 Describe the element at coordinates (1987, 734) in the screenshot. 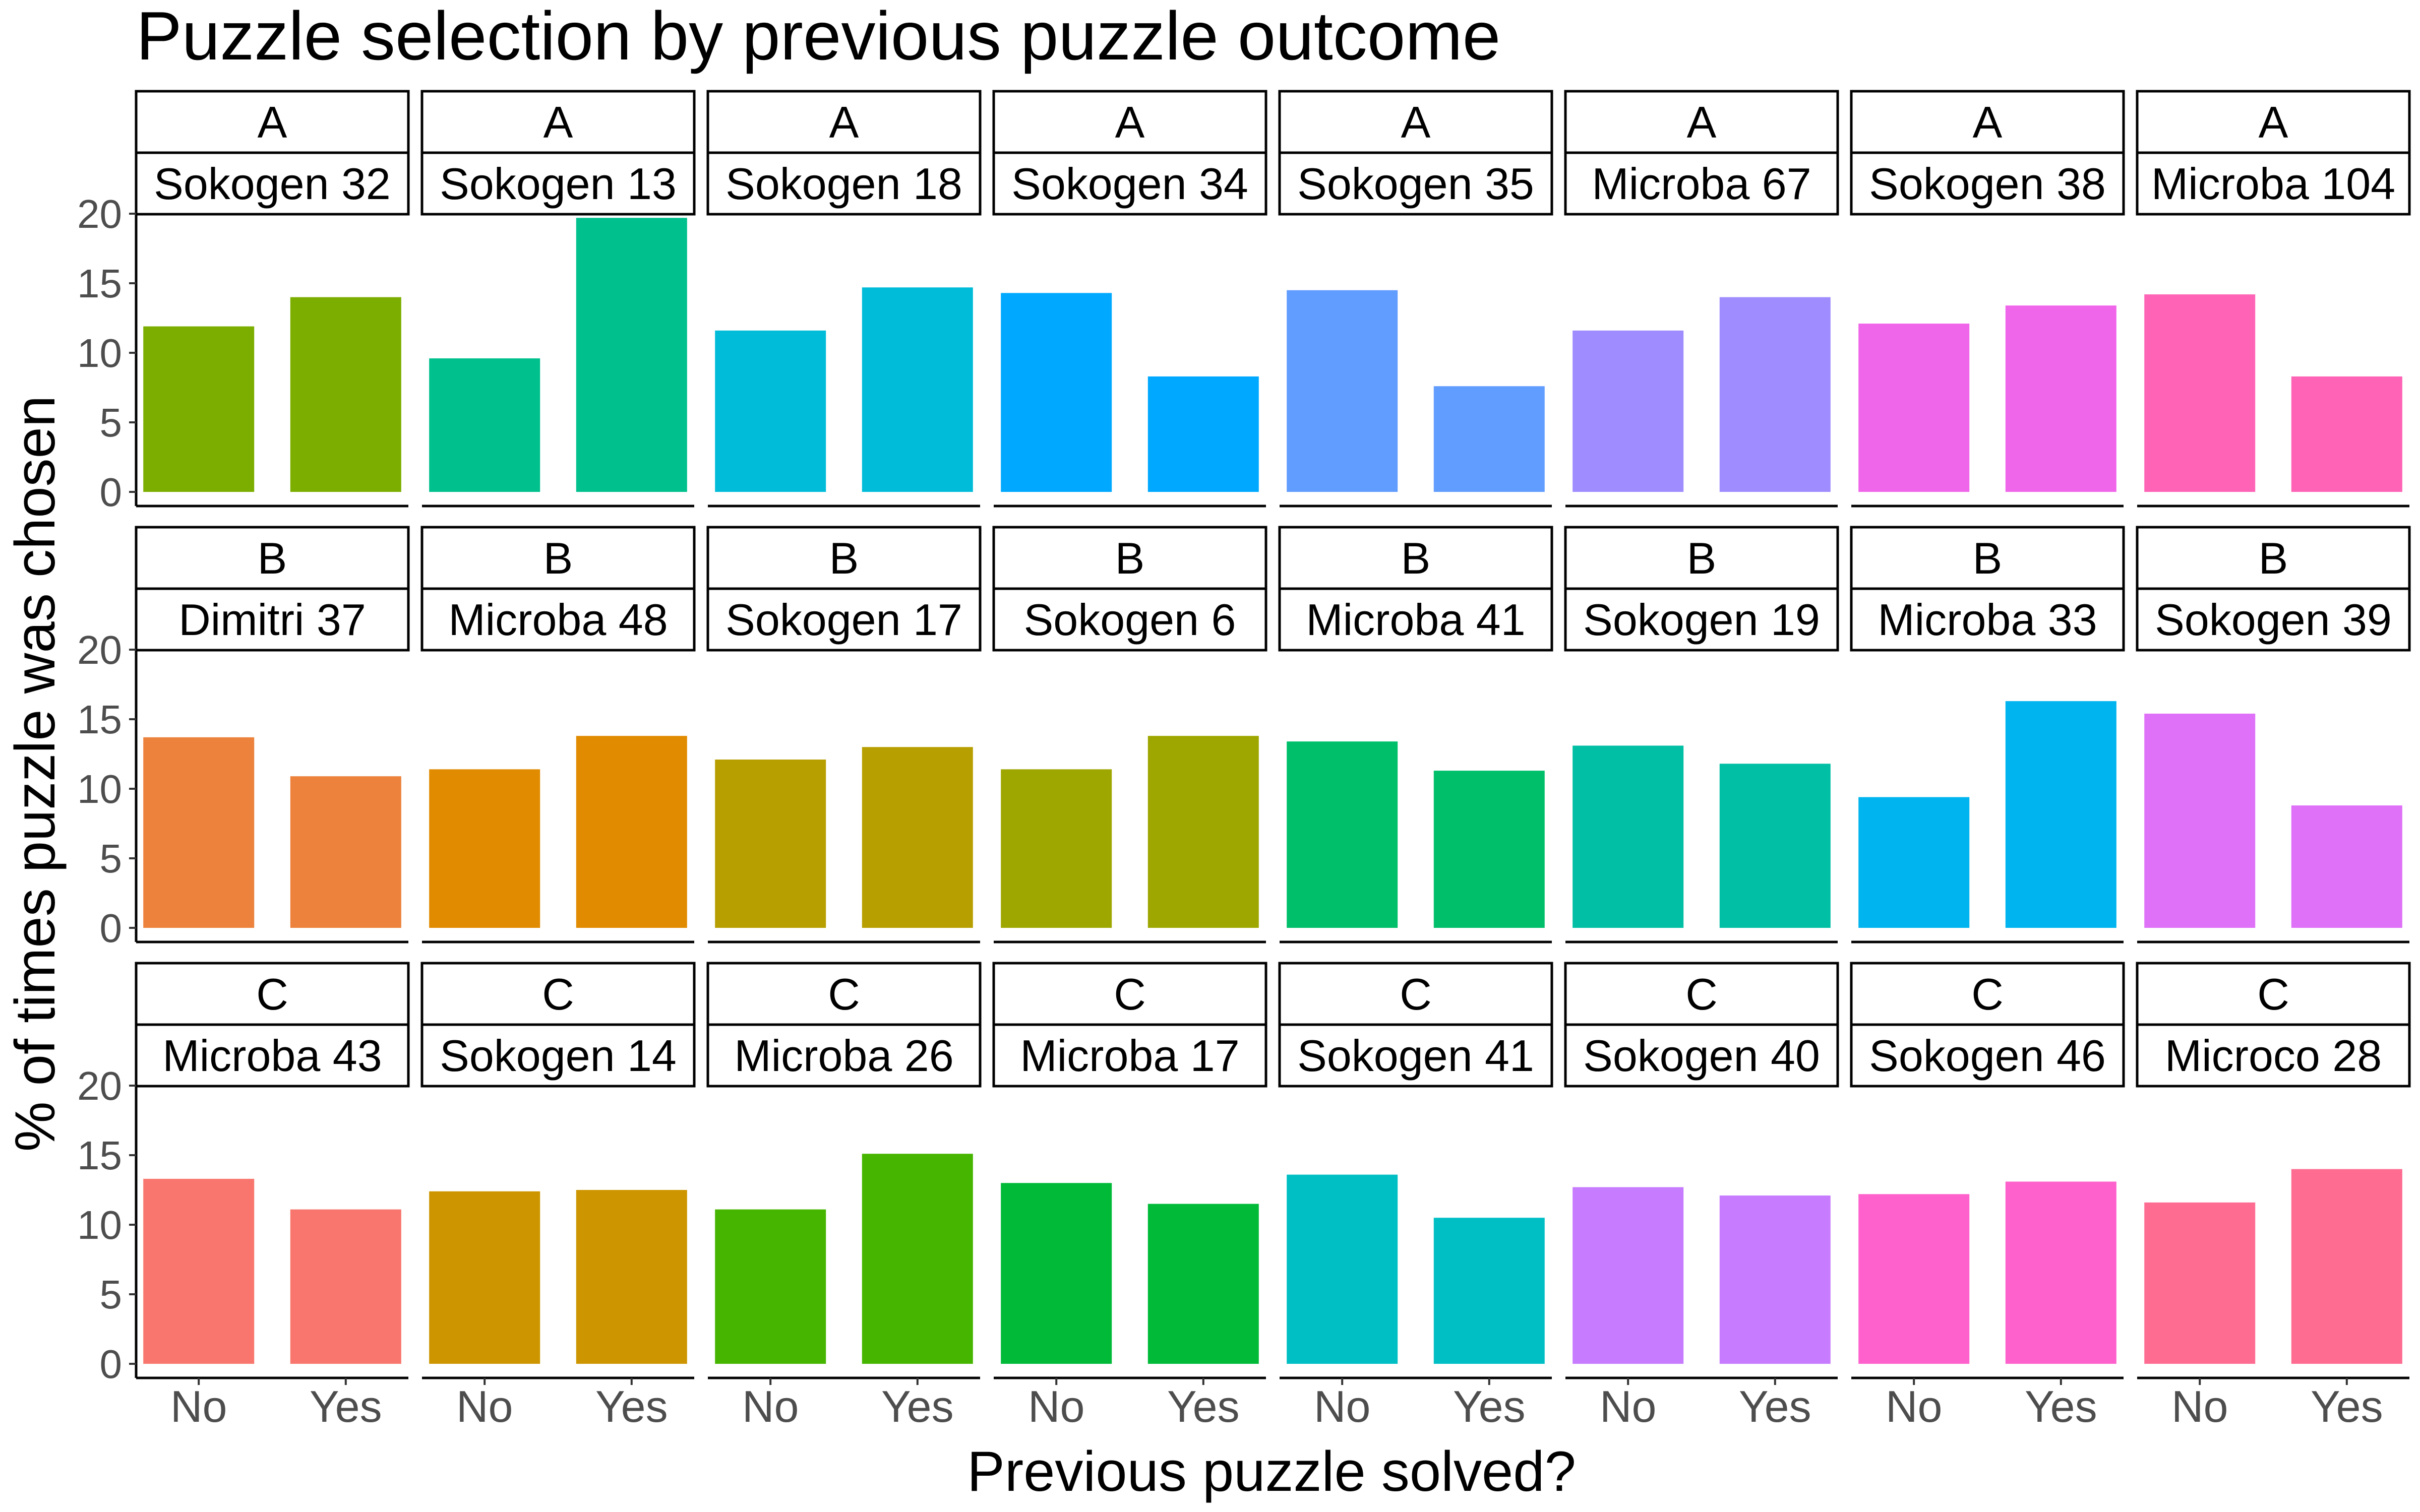

I see `facet-panel: B Microba 33` at that location.